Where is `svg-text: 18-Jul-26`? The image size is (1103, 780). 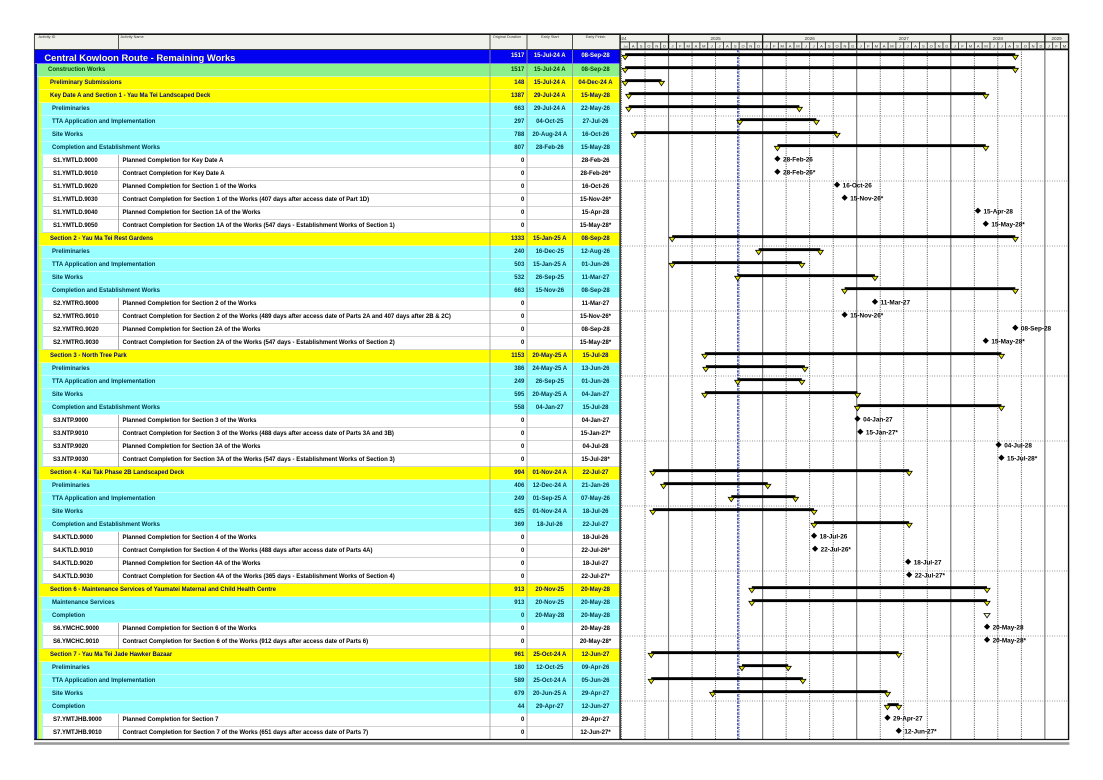
svg-text: 18-Jul-26 is located at coordinates (834, 536).